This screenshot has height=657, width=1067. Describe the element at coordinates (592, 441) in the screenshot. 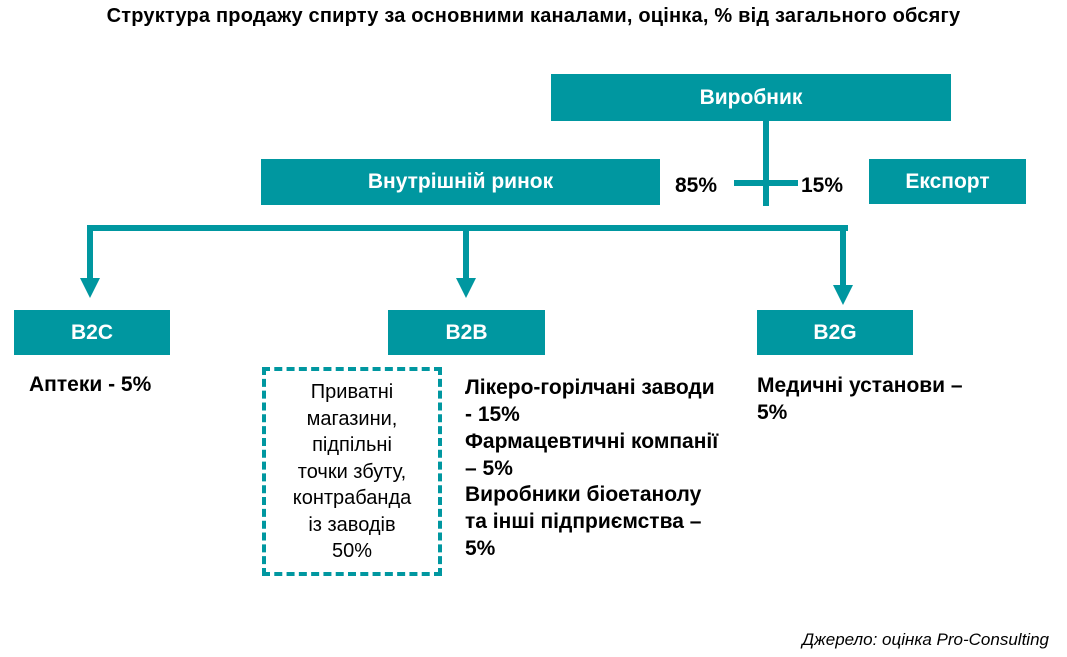

I see `b2b-item-line: Фармацевтичні компанії` at that location.